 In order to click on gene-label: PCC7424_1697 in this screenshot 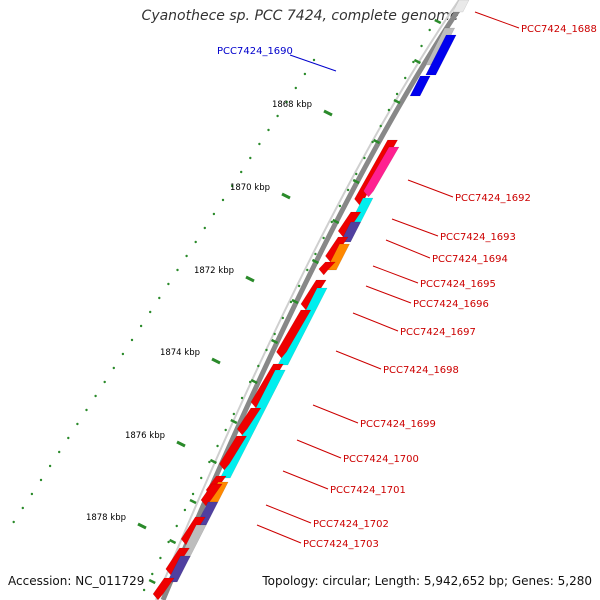, I will do `click(438, 332)`.